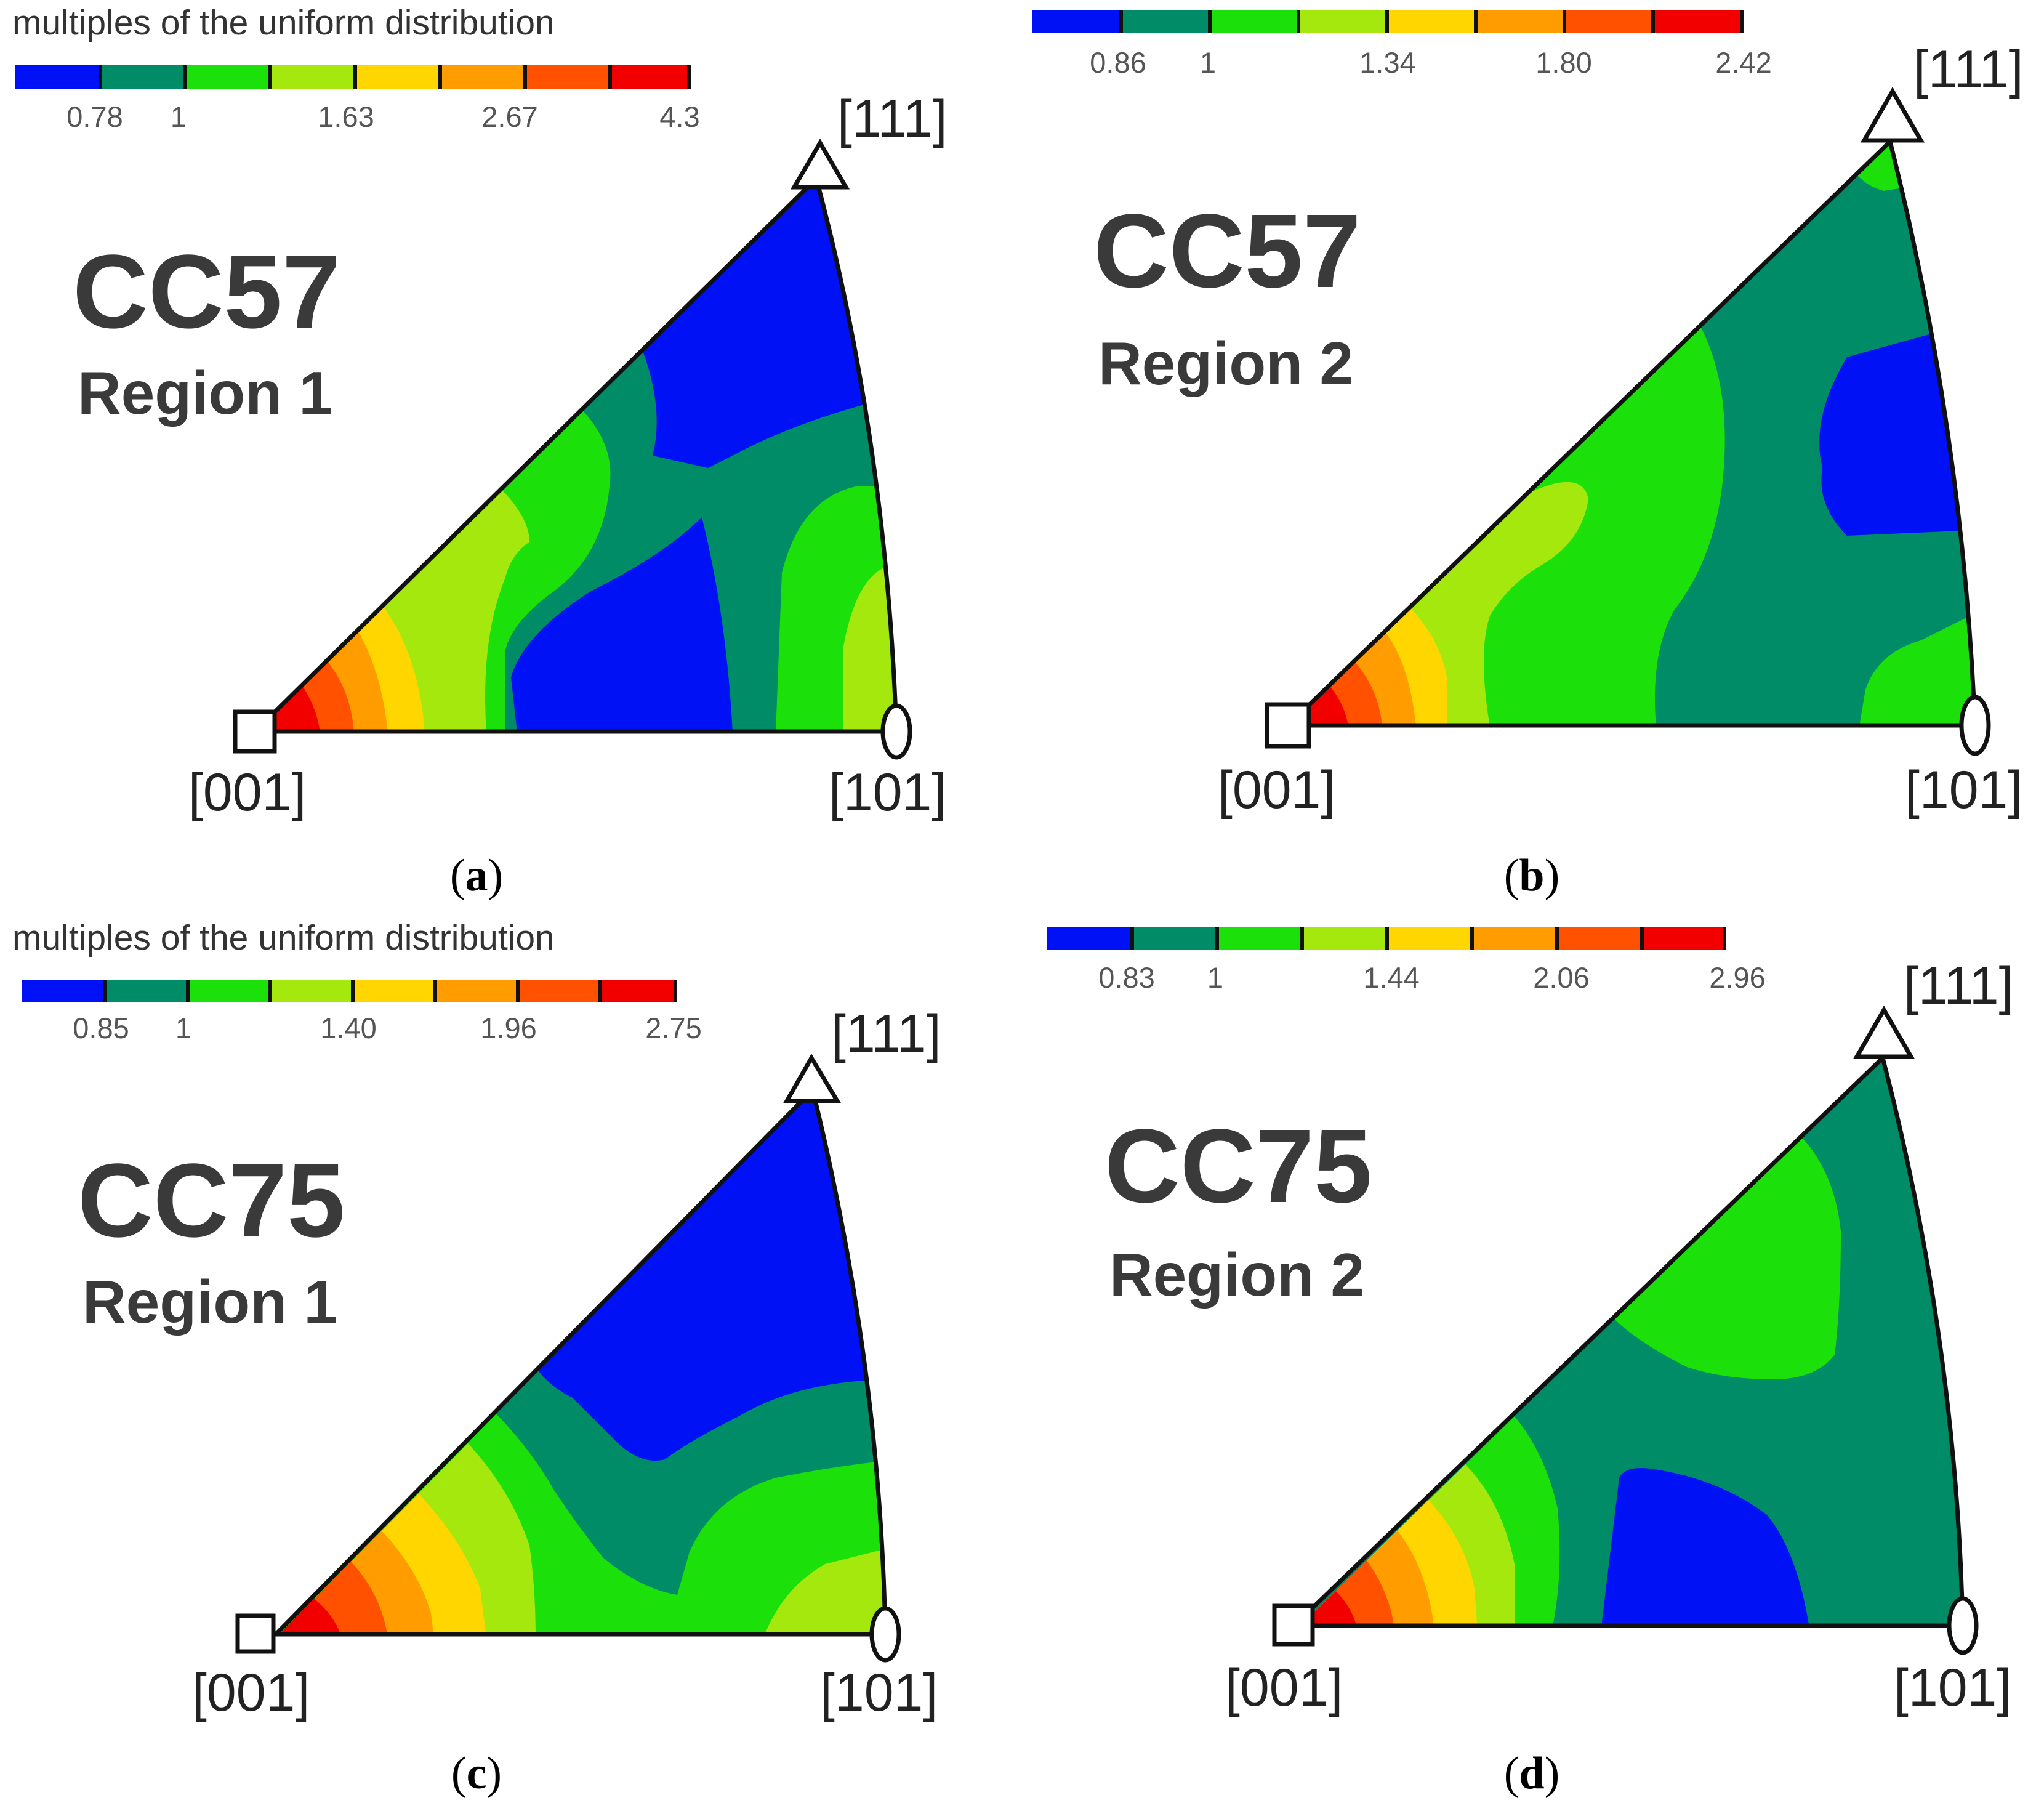  What do you see at coordinates (508, 1028) in the screenshot?
I see `legend-tick: 1.96` at bounding box center [508, 1028].